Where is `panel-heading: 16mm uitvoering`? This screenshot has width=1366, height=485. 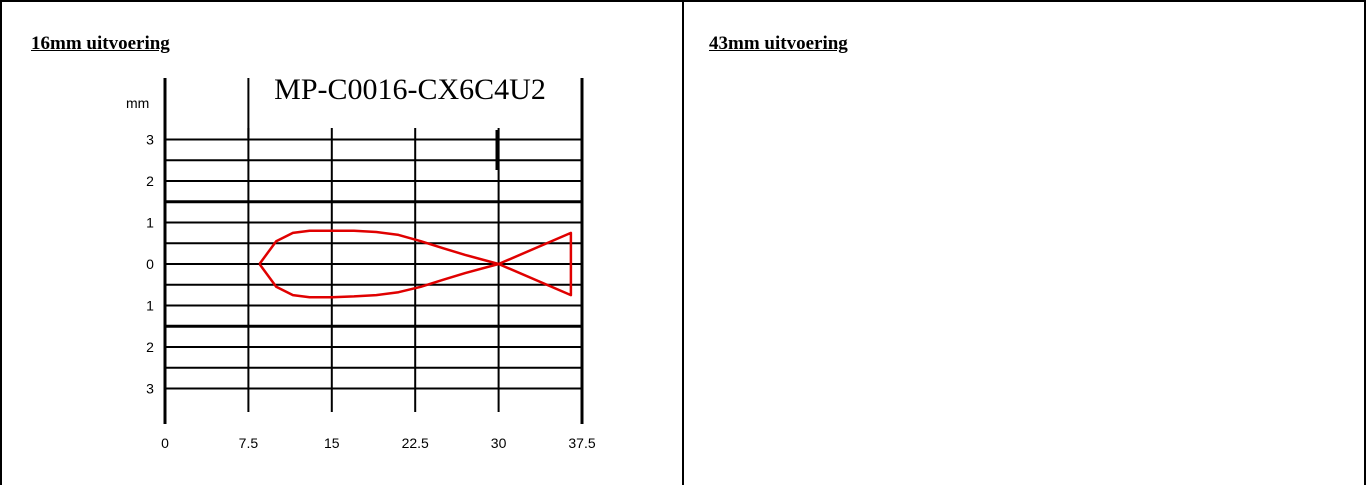 panel-heading: 16mm uitvoering is located at coordinates (100, 43).